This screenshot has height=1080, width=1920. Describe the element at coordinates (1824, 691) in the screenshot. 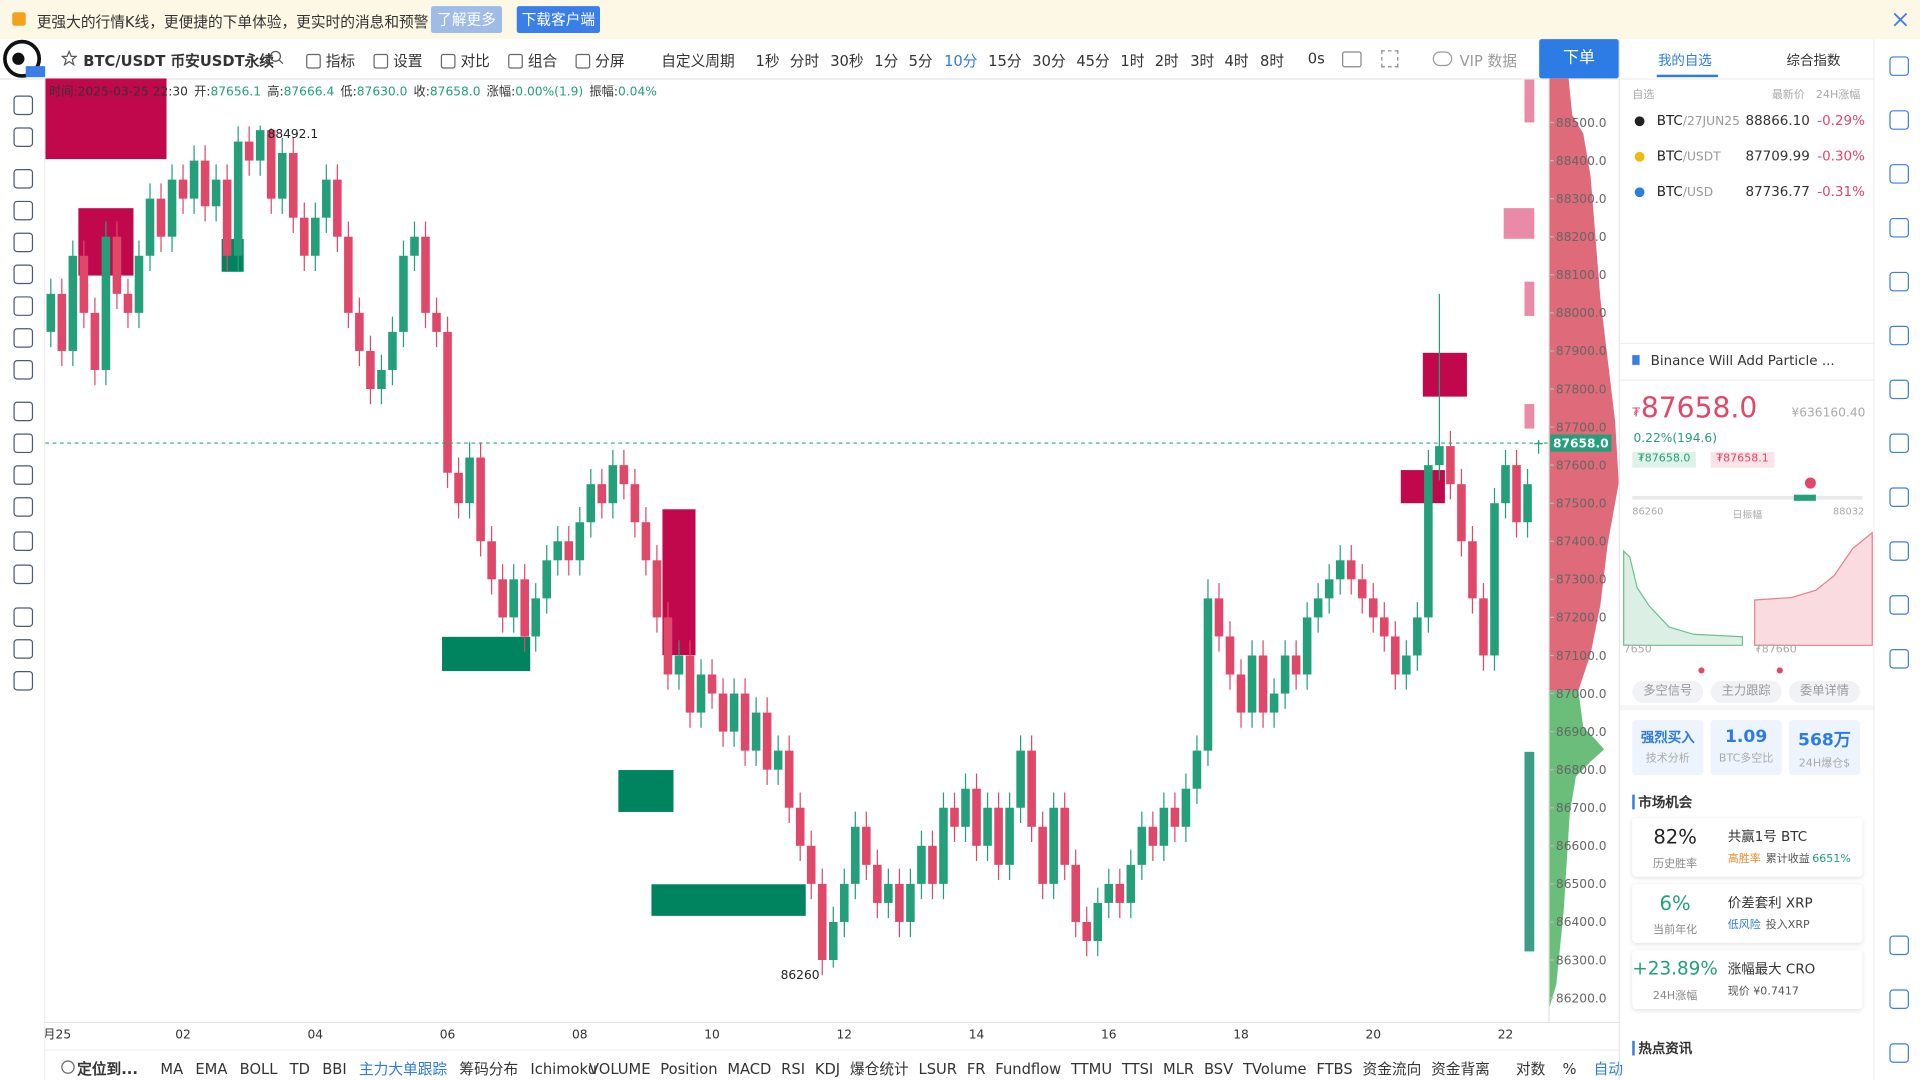

I see `action-button: 委单详情` at that location.